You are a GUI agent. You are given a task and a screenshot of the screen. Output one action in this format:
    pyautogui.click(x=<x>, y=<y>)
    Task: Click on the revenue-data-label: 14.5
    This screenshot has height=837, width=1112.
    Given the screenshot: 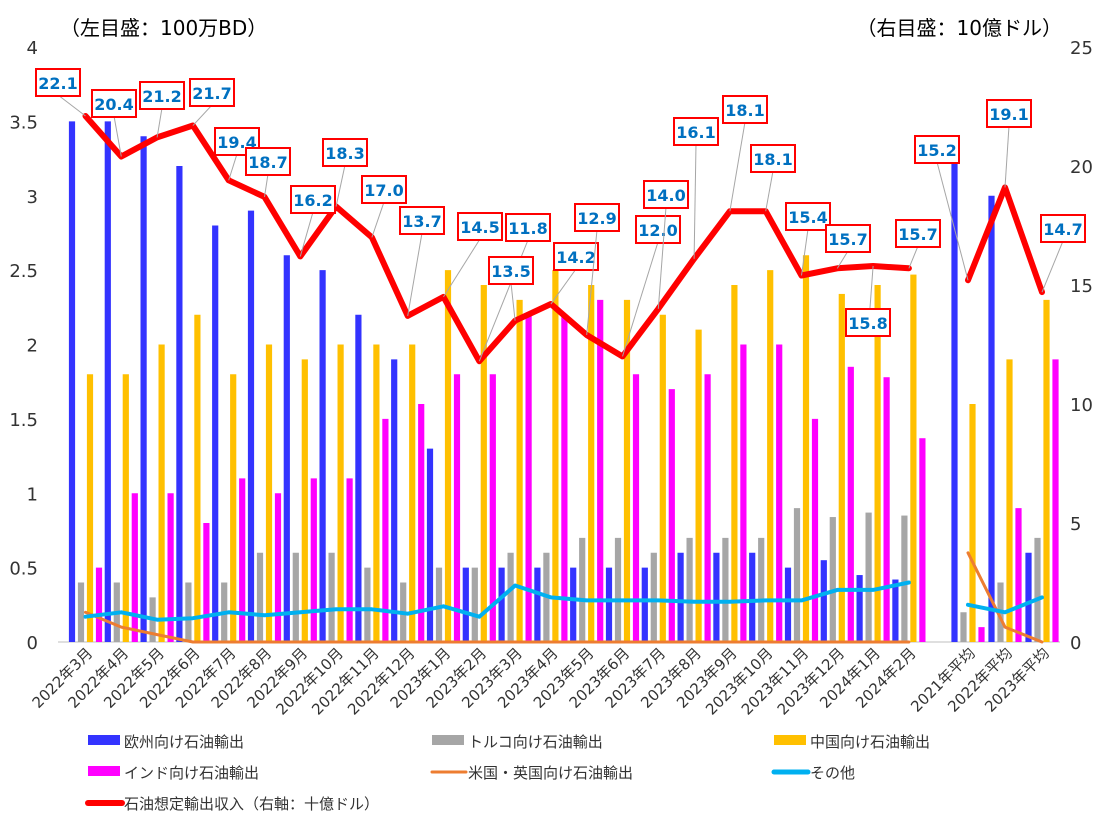 What is the action you would take?
    pyautogui.click(x=479, y=227)
    